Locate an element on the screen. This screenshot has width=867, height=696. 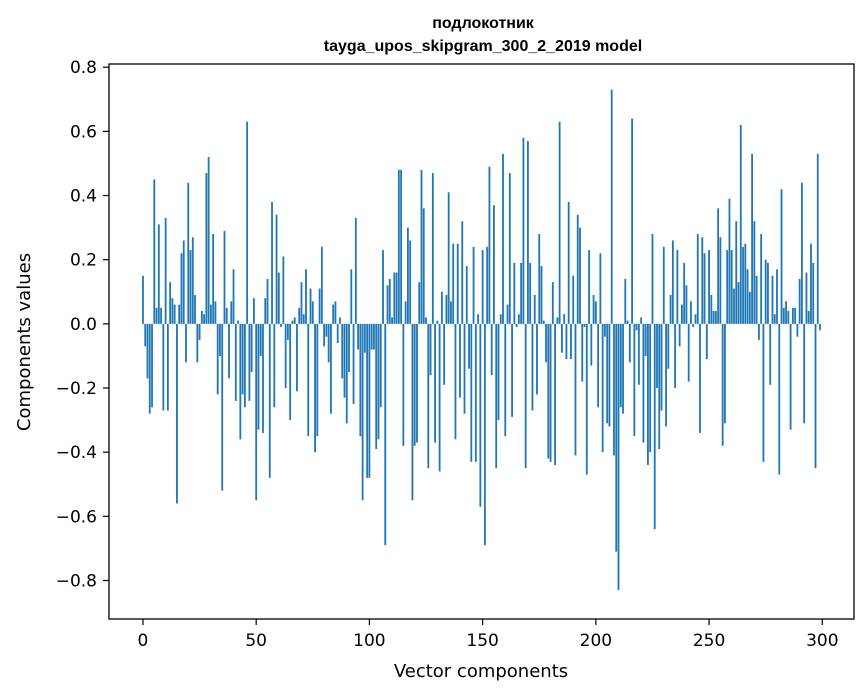
x-tick-label: 100 is located at coordinates (369, 641).